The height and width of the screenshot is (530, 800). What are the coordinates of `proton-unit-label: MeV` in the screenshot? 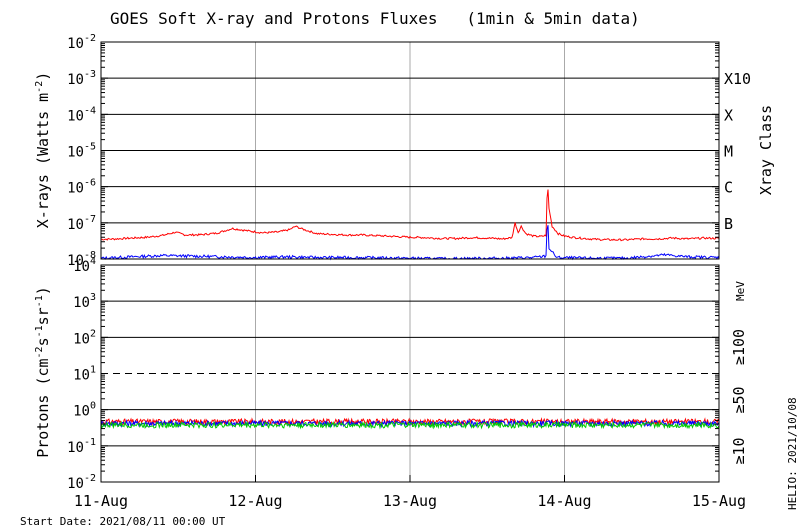 It's located at (740, 291).